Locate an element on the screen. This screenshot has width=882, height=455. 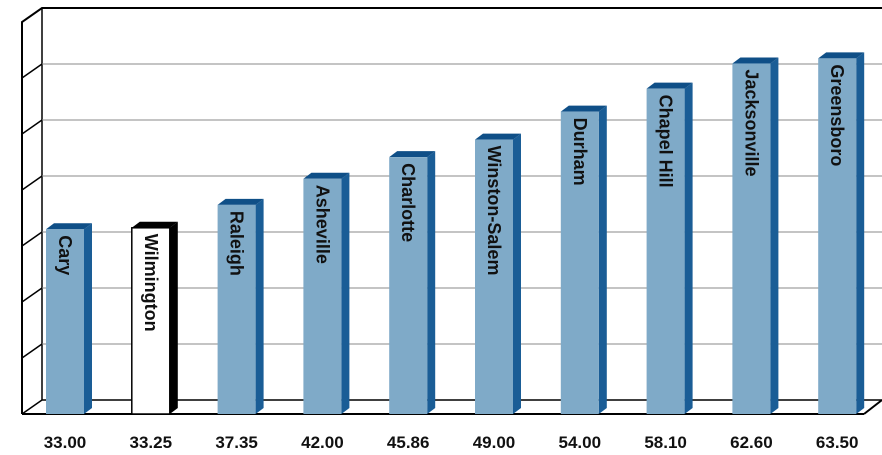
value-label: 33.25 is located at coordinates (151, 442).